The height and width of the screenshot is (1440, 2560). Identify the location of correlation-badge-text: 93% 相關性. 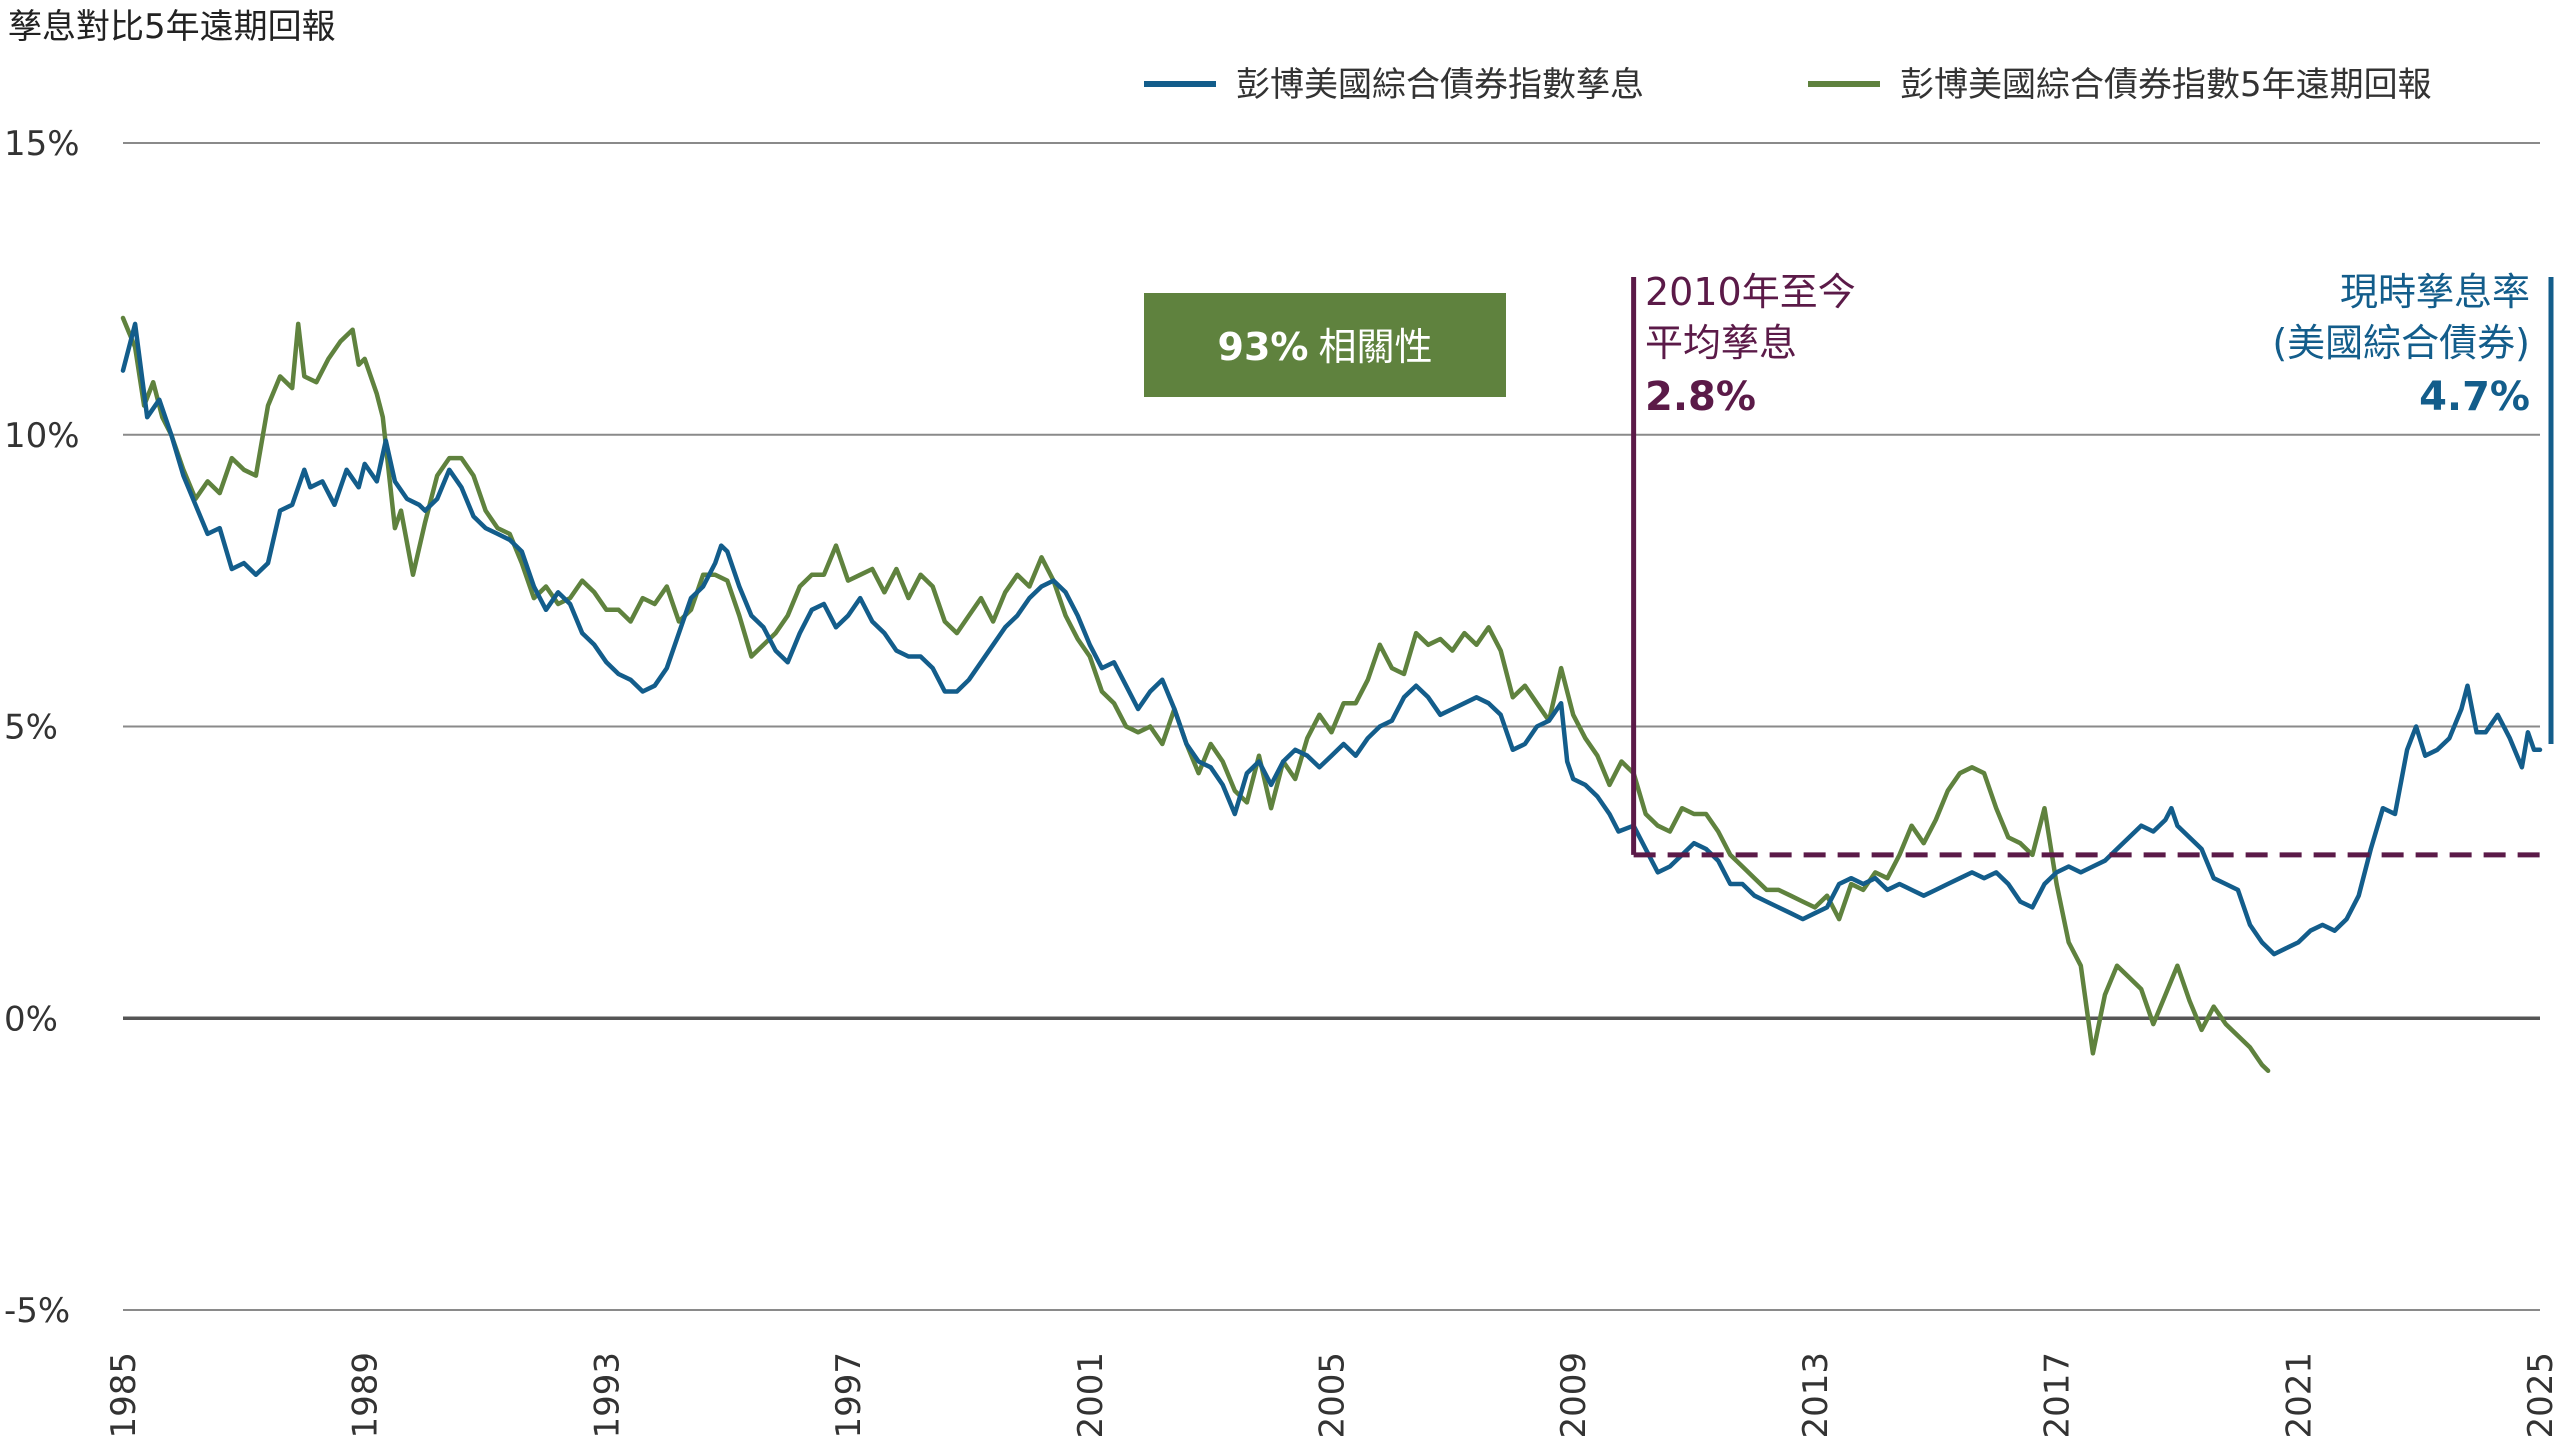
(1325, 347).